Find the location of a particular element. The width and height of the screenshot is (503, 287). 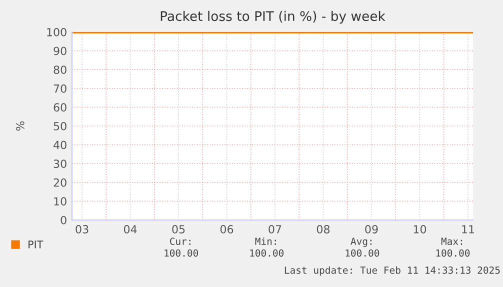

y-tick-label: 80 is located at coordinates (60, 70).